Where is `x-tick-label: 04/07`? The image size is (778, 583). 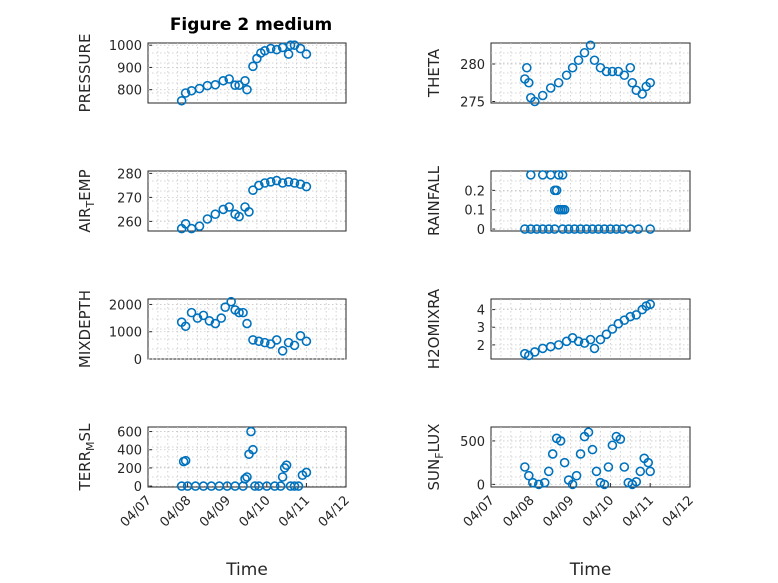
x-tick-label: 04/07 is located at coordinates (479, 511).